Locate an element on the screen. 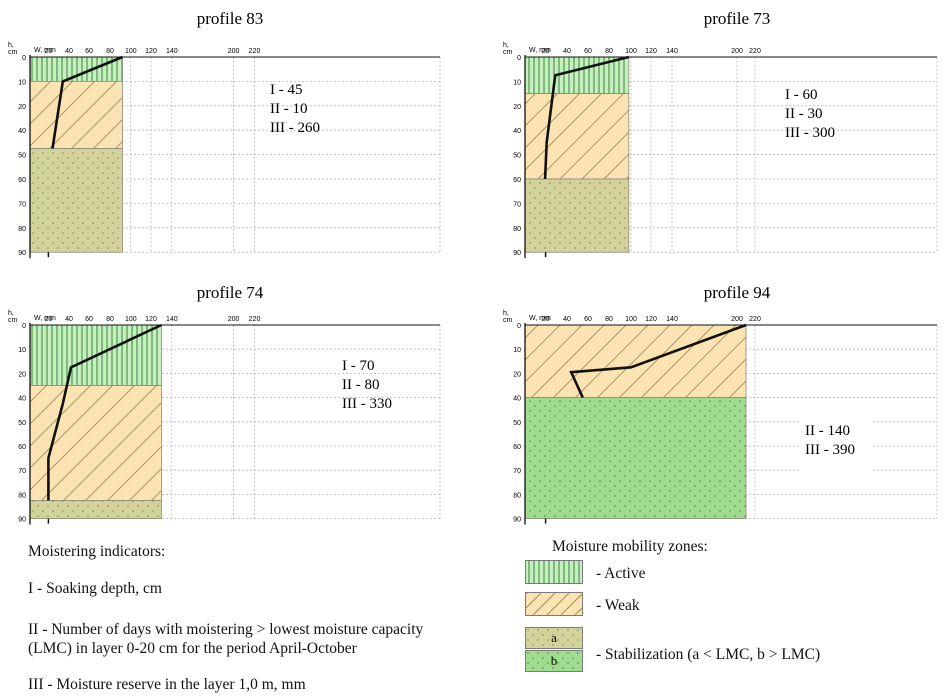 The width and height of the screenshot is (947, 700). indicator-i: I - Soaking depth, cm is located at coordinates (95, 588).